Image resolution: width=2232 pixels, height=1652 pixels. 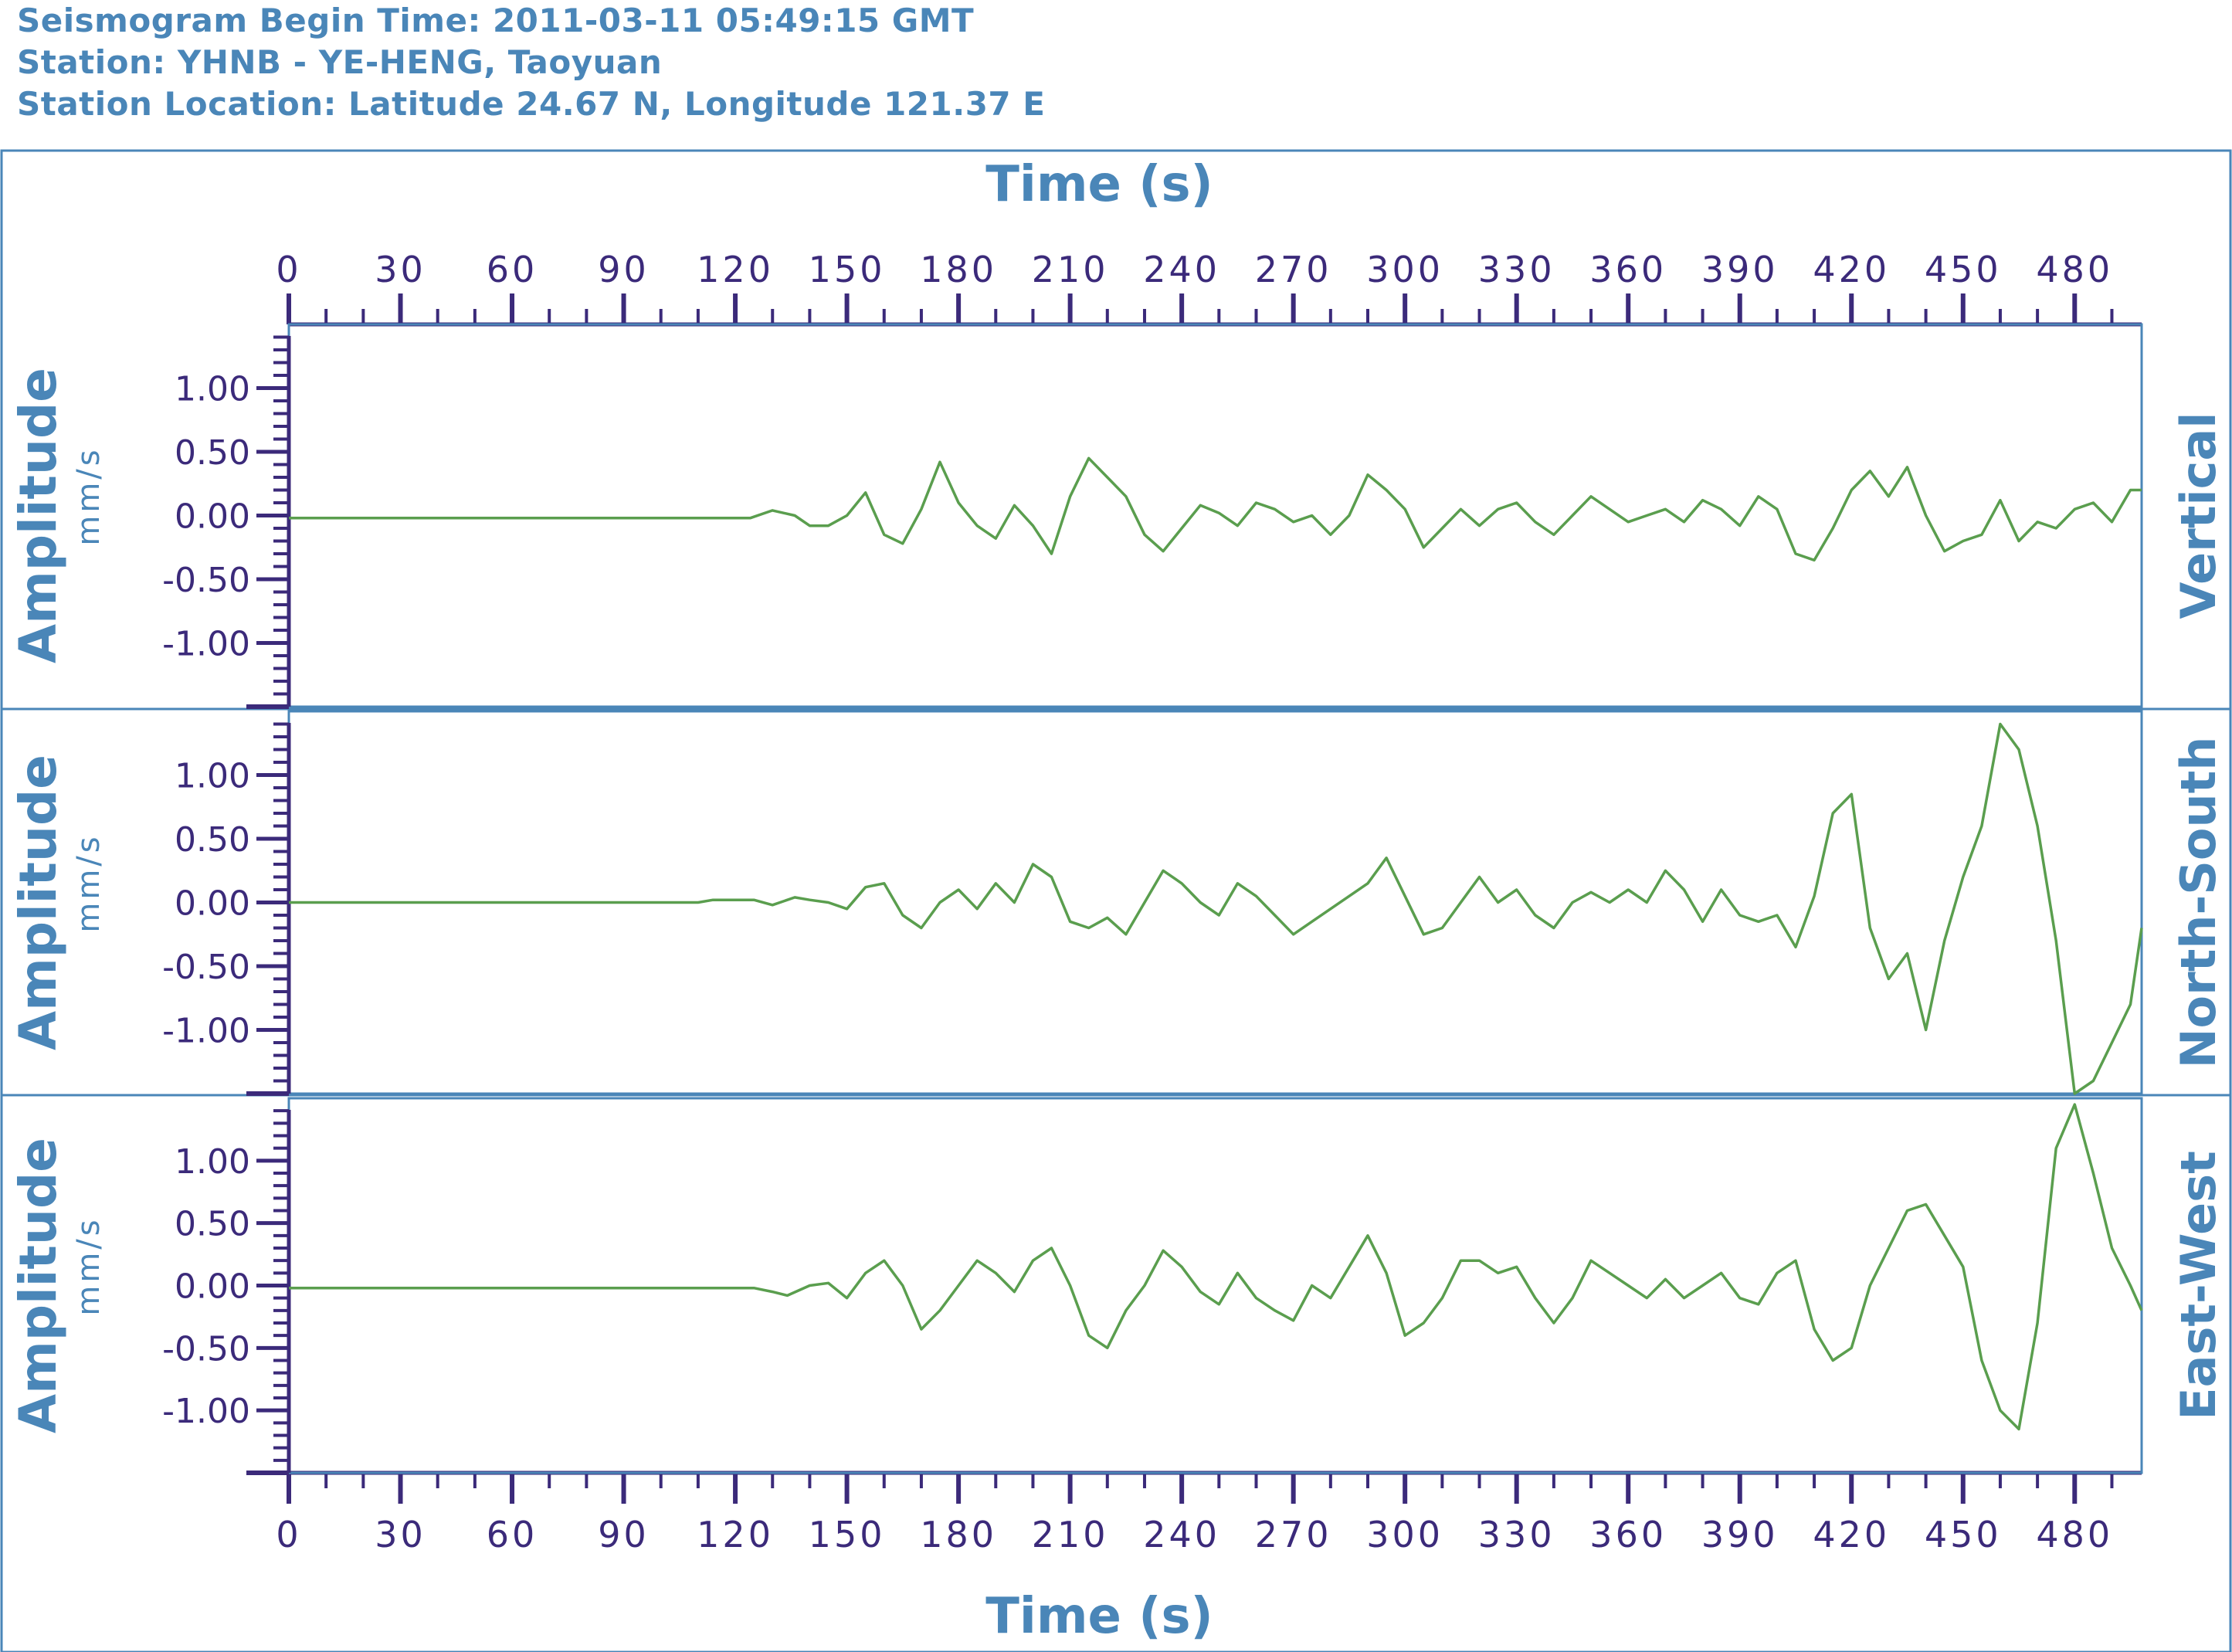 I want to click on axis-titles: Time (s) Time (s), so click(x=1099, y=900).